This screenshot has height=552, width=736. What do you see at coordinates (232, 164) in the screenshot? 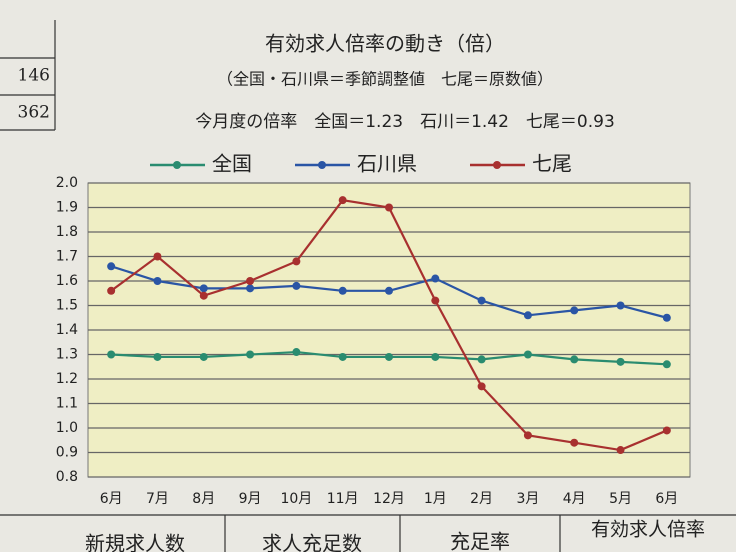
I see `legend-label: 全国` at bounding box center [232, 164].